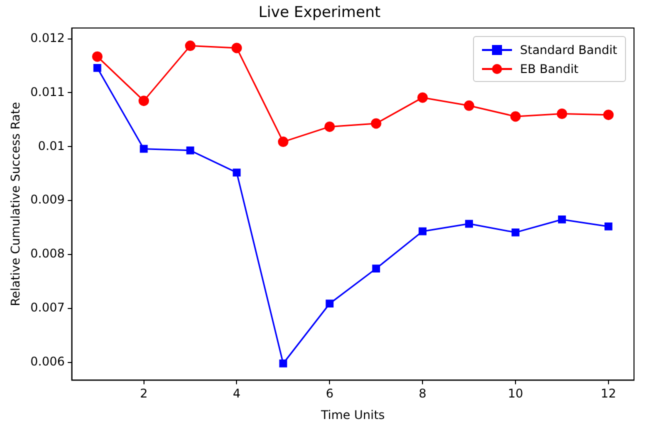  Describe the element at coordinates (608, 393) in the screenshot. I see `x-tick-label: 12` at that location.